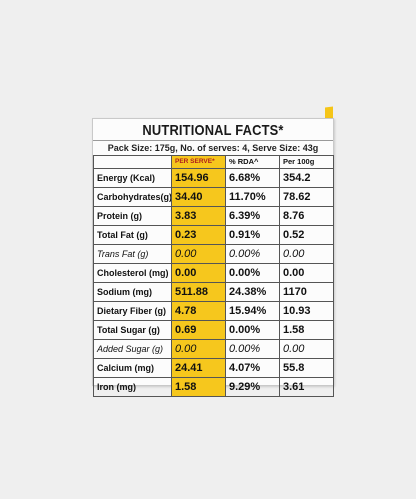 The image size is (416, 499). Describe the element at coordinates (306, 216) in the screenshot. I see `per-100g-value: 8.76` at that location.